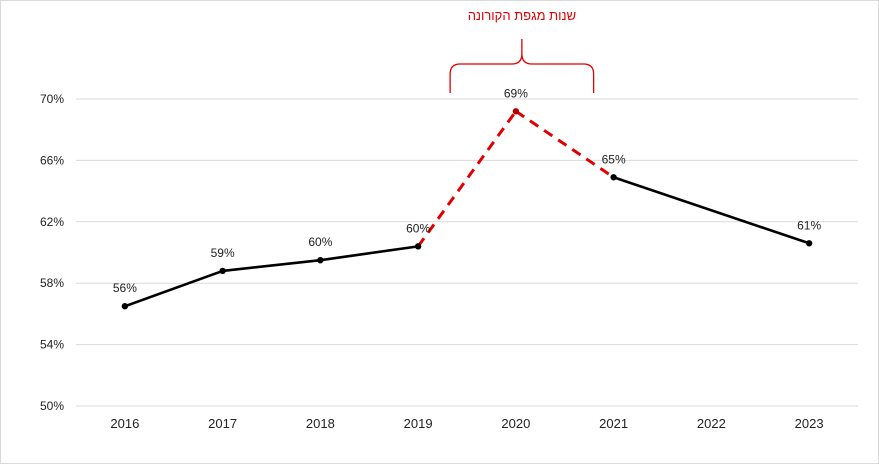 The image size is (879, 464). What do you see at coordinates (52, 252) in the screenshot?
I see `y-axis: 50% 54% 58% 62% 66% 70%` at bounding box center [52, 252].